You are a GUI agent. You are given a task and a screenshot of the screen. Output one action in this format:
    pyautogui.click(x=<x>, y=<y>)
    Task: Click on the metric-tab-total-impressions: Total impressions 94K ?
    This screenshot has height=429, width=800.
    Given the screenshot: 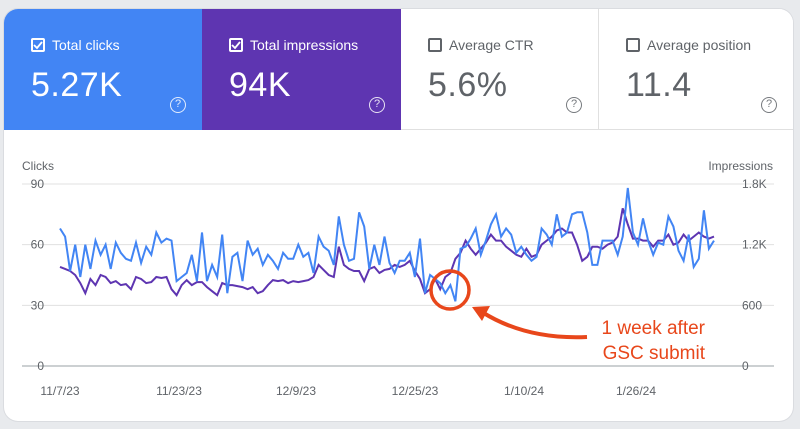 What is the action you would take?
    pyautogui.click(x=301, y=69)
    